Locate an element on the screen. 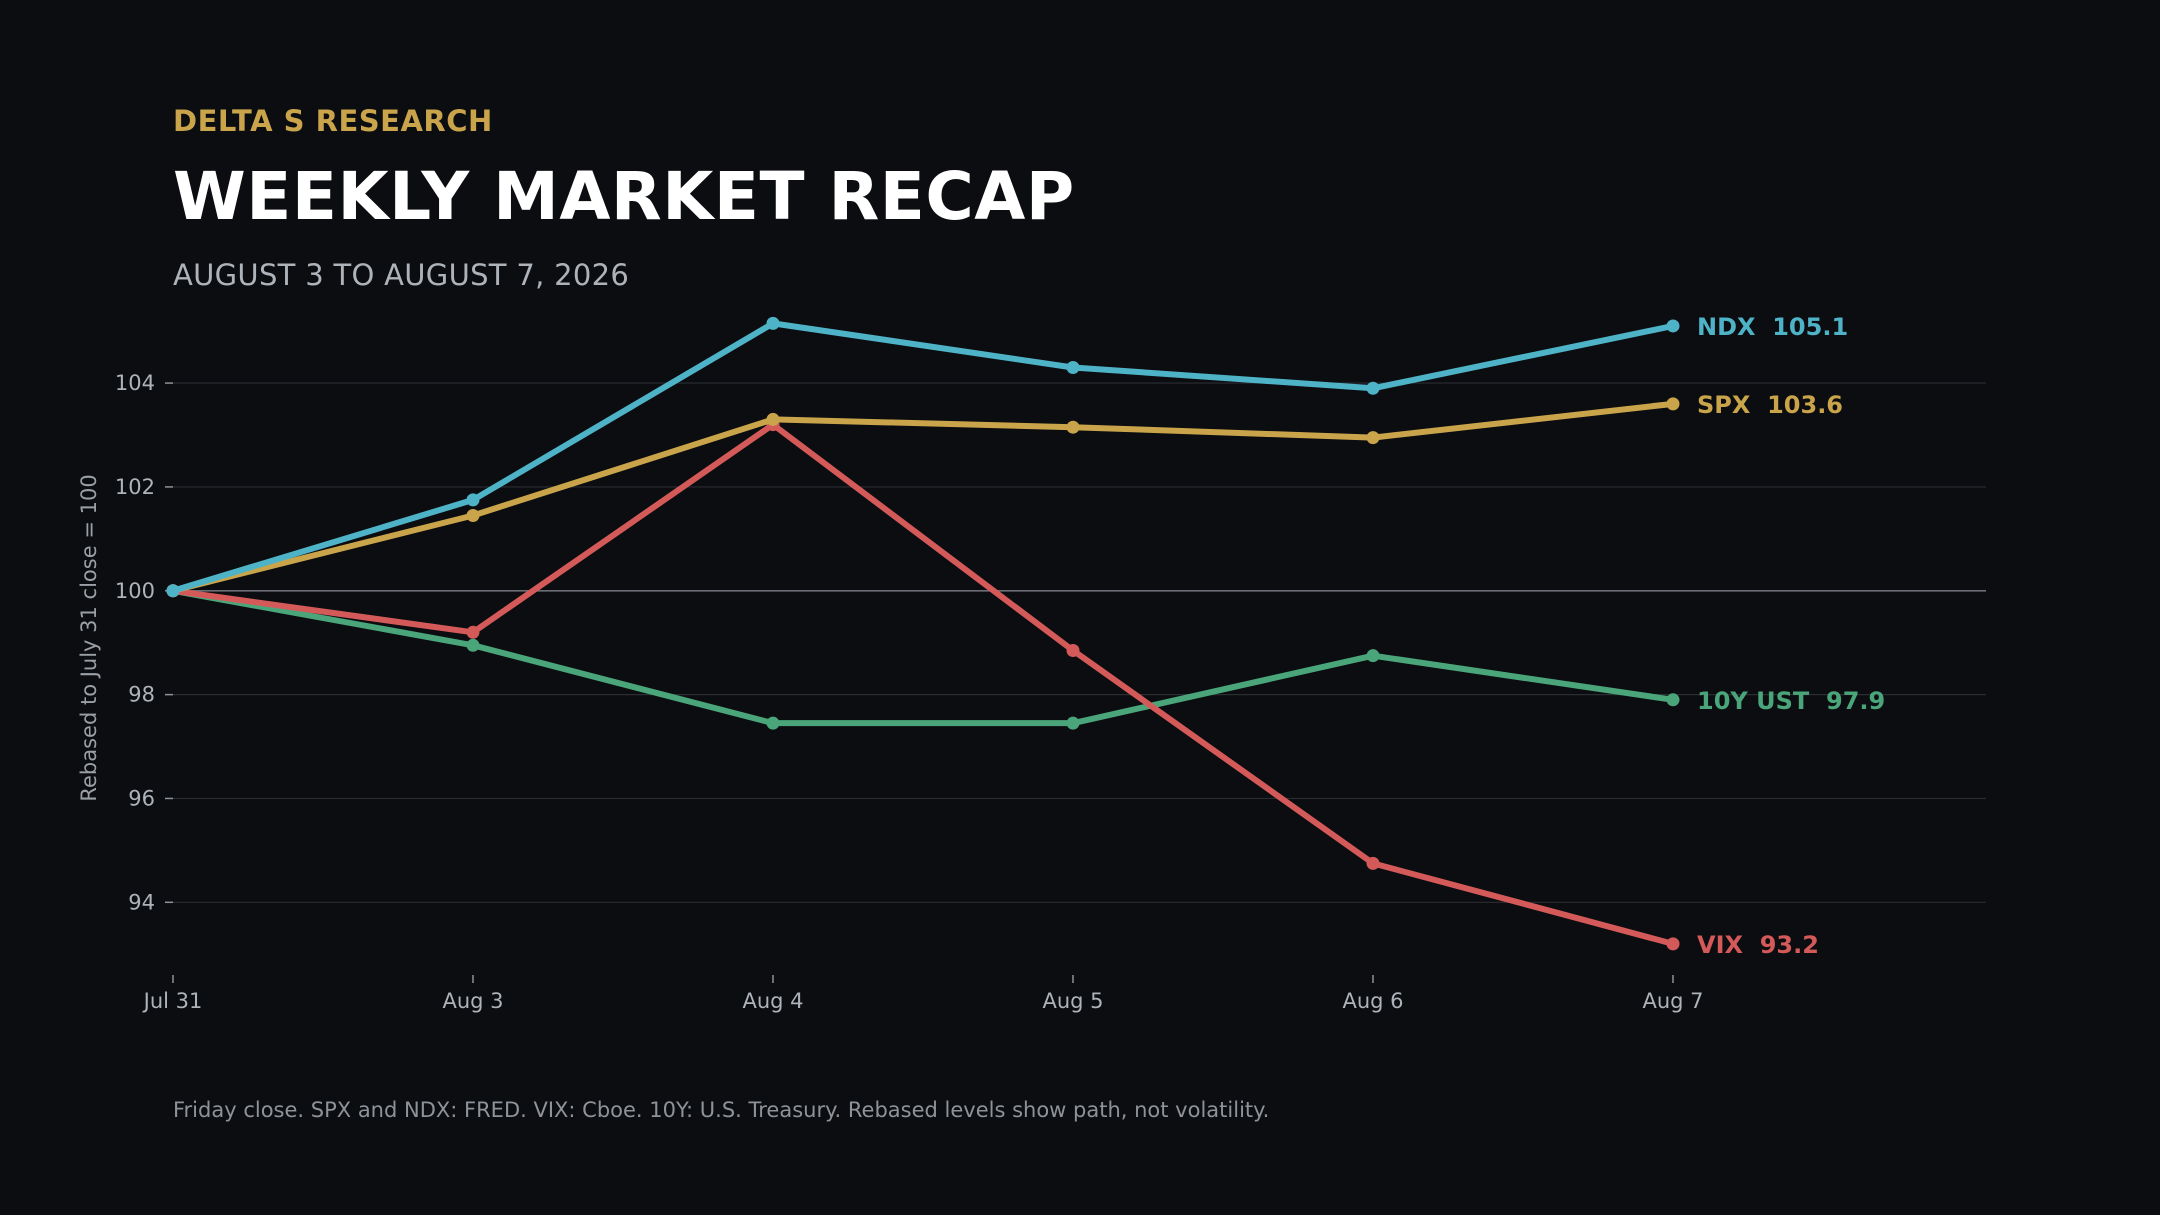 This screenshot has height=1215, width=2160. y-tick-label: 94 is located at coordinates (141, 902).